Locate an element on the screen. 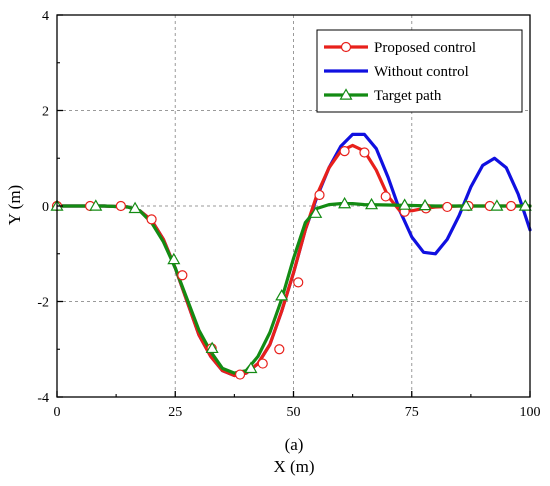 The image size is (550, 486). y-axis-label: Y (m) is located at coordinates (14, 205).